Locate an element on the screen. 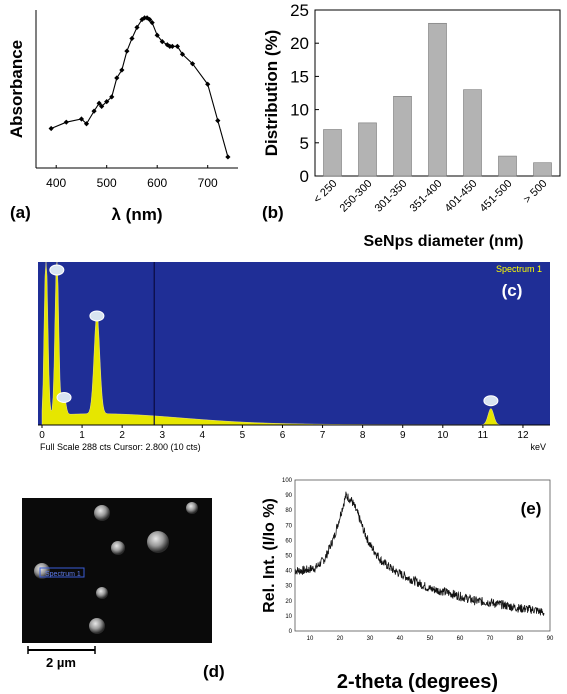  nanoparticles is located at coordinates (116, 568).